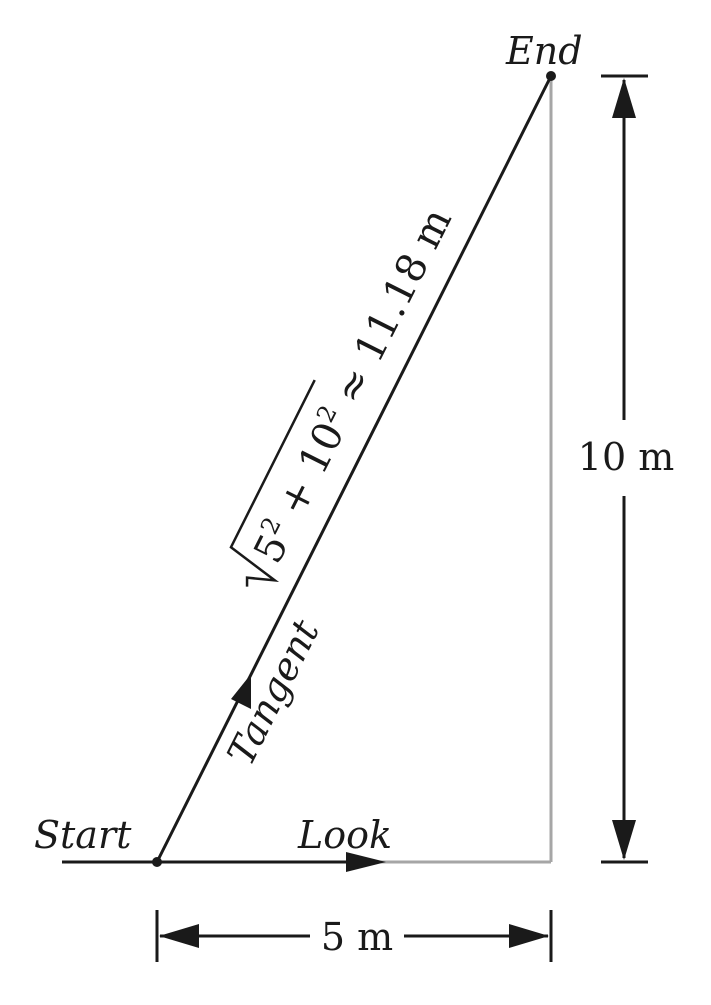  Describe the element at coordinates (624, 840) in the screenshot. I see `height-arrow-down` at that location.